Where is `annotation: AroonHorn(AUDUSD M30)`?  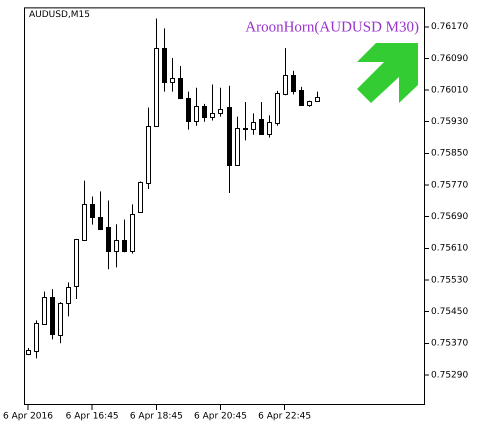
annotation: AroonHorn(AUDUSD M30) is located at coordinates (332, 27).